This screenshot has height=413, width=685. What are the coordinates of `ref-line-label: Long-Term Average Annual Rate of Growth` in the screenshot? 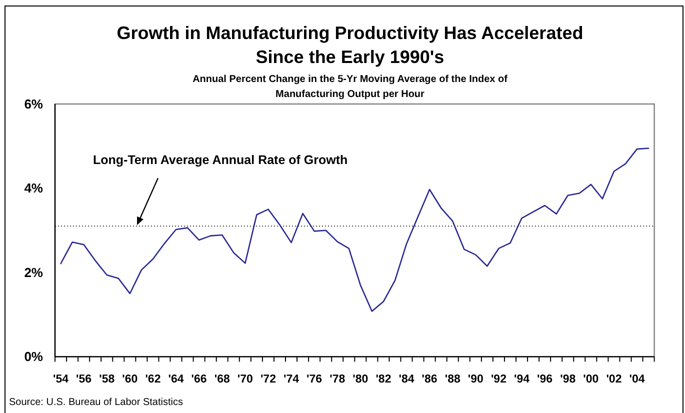 It's located at (220, 160).